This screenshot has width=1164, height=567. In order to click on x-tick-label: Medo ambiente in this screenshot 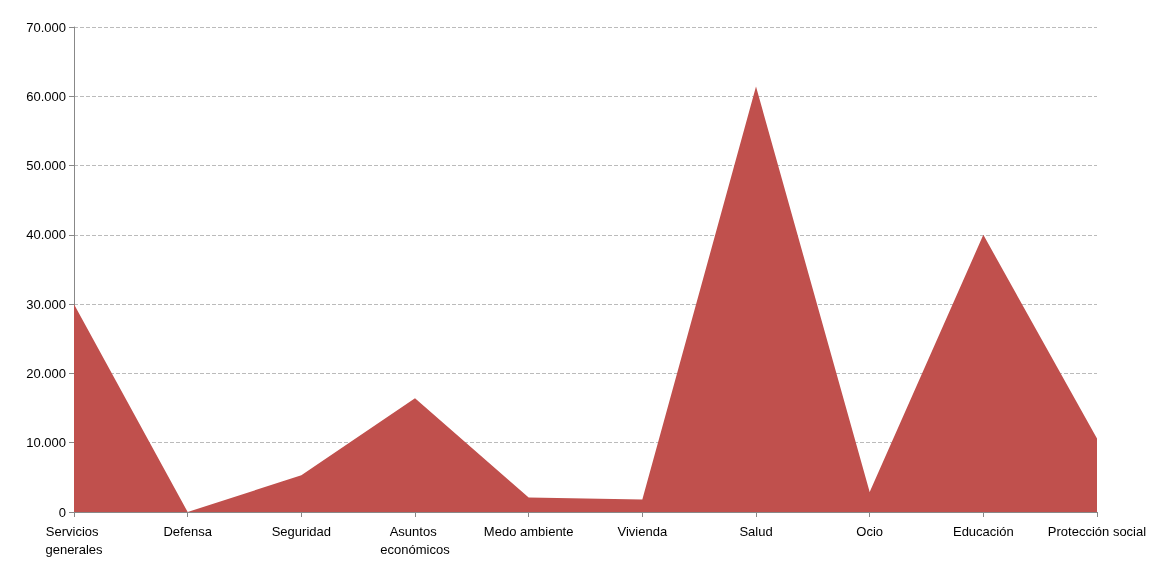, I will do `click(528, 531)`.